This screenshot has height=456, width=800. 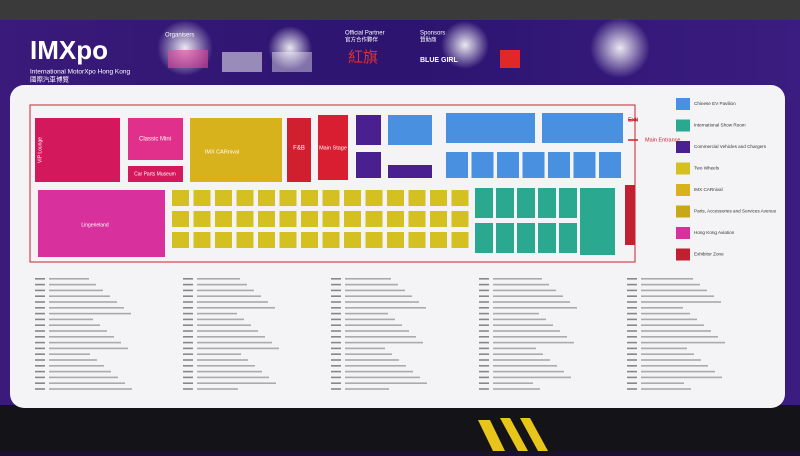 What do you see at coordinates (513, 434) in the screenshot?
I see `floor-stripes` at bounding box center [513, 434].